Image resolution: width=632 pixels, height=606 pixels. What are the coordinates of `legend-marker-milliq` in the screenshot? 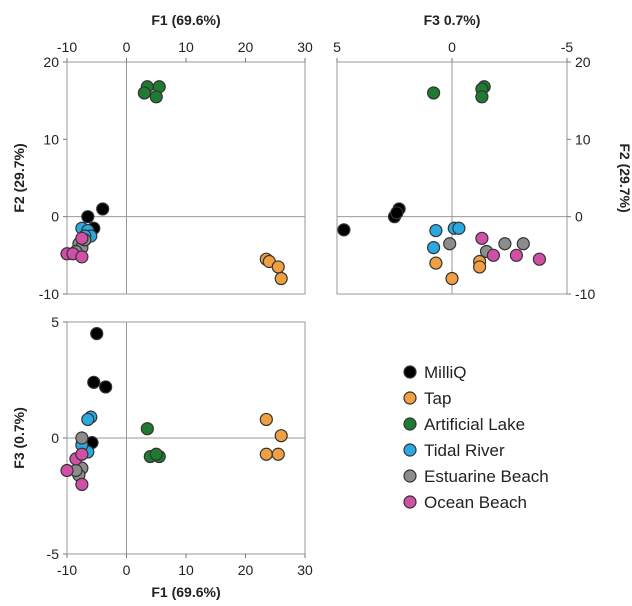 It's located at (410, 372).